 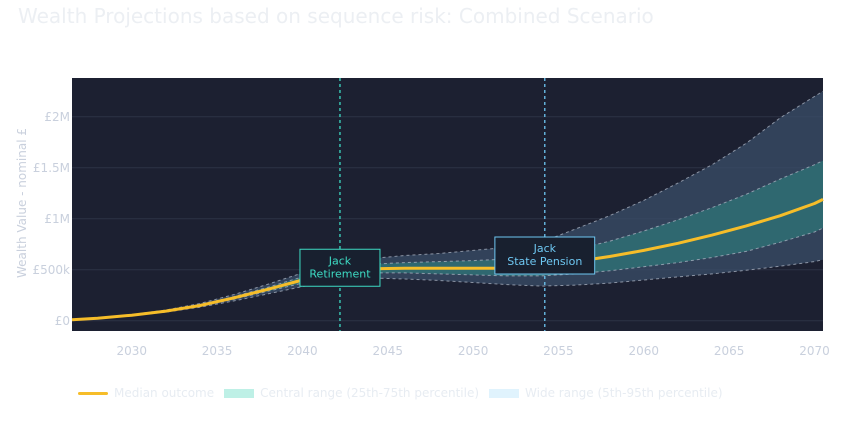 What do you see at coordinates (239, 393) in the screenshot?
I see `legend-swatch-central` at bounding box center [239, 393].